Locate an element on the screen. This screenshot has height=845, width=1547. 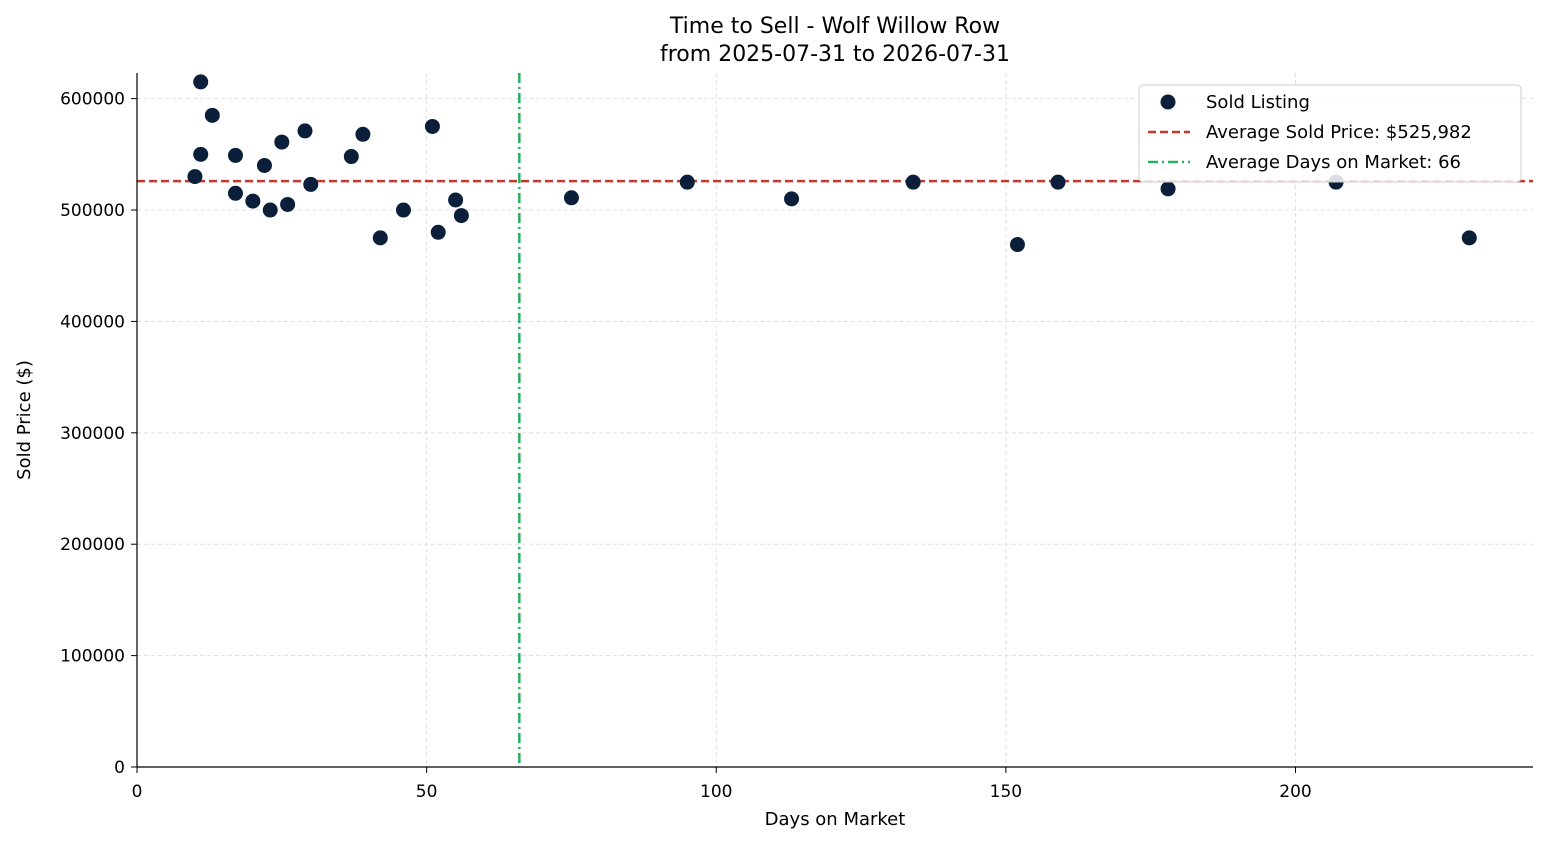
x-tick-label: 200 is located at coordinates (1295, 792).